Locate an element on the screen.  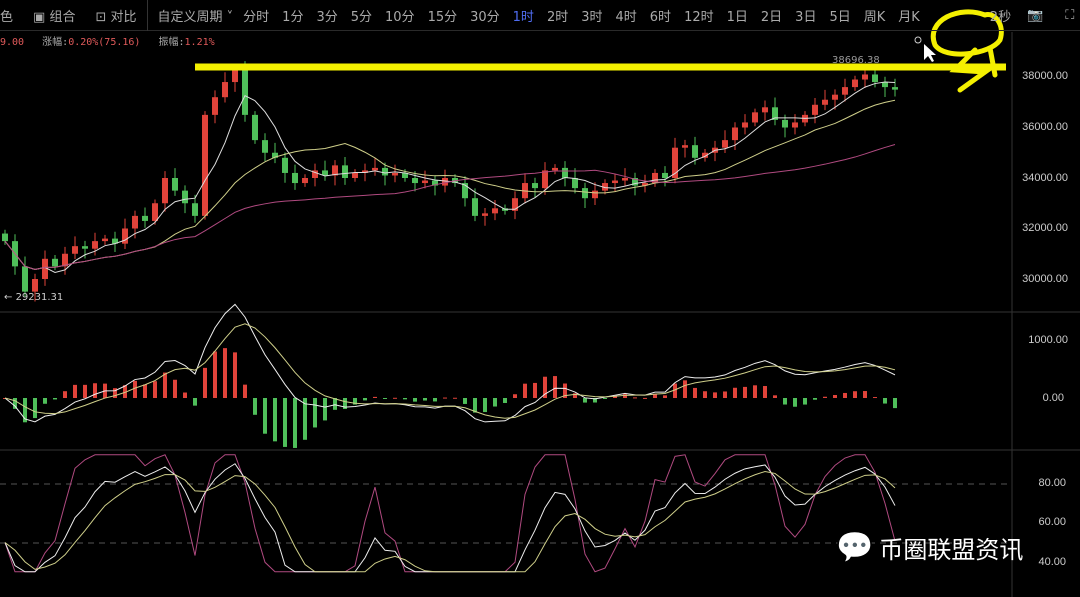
combo-icon: ▣ is located at coordinates (41, 17).